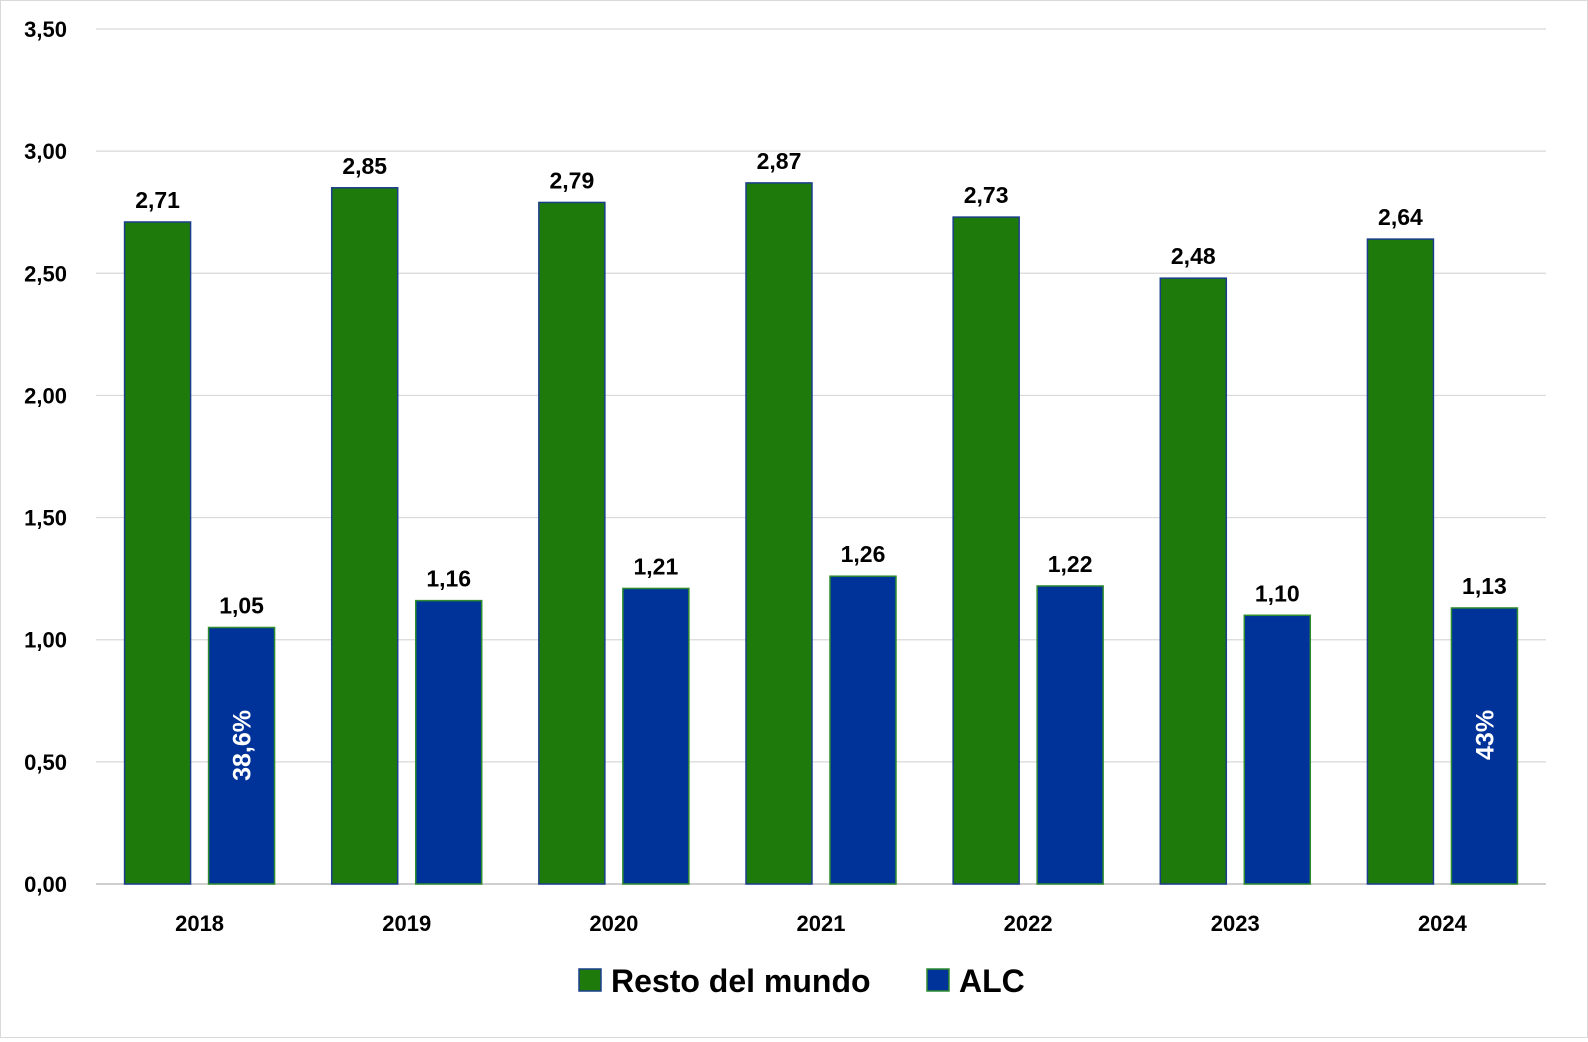  What do you see at coordinates (1484, 586) in the screenshot?
I see `data-label: 1,13` at bounding box center [1484, 586].